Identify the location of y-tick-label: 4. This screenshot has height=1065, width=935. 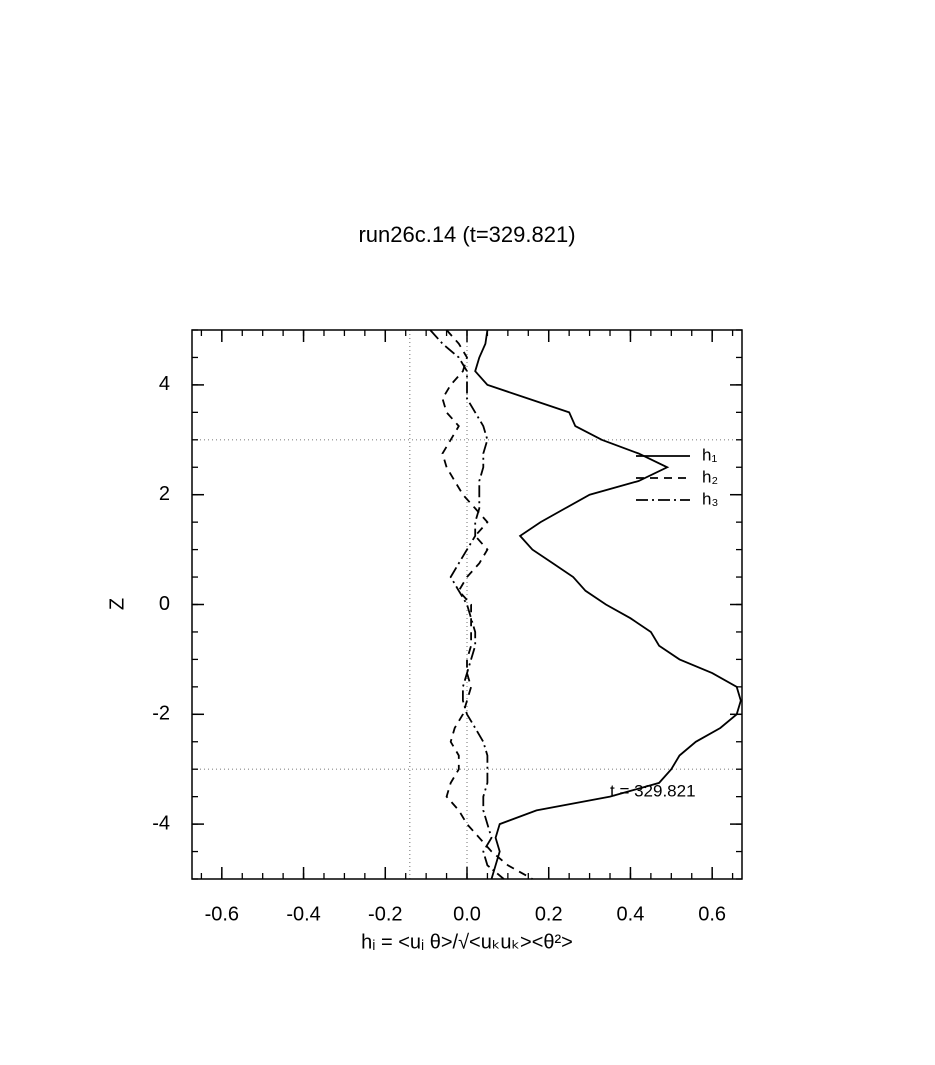
(164, 384).